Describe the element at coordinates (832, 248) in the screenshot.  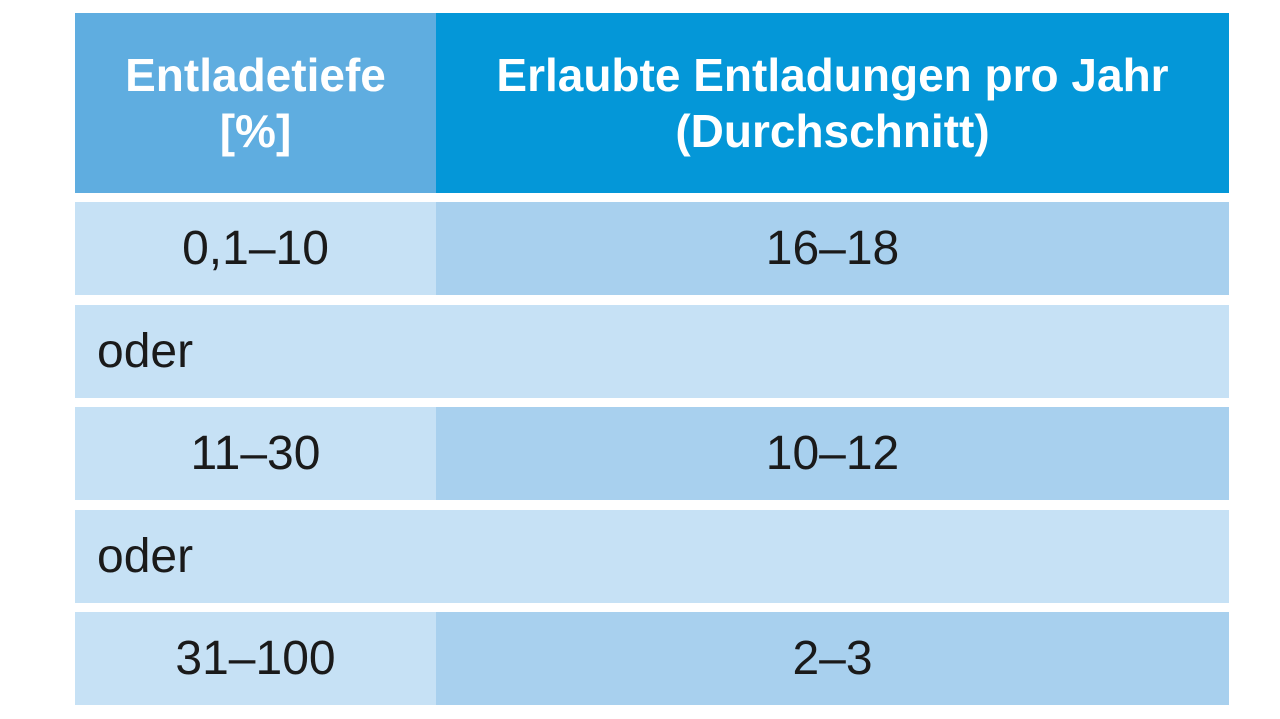
I see `discharges-cell: 16–18` at that location.